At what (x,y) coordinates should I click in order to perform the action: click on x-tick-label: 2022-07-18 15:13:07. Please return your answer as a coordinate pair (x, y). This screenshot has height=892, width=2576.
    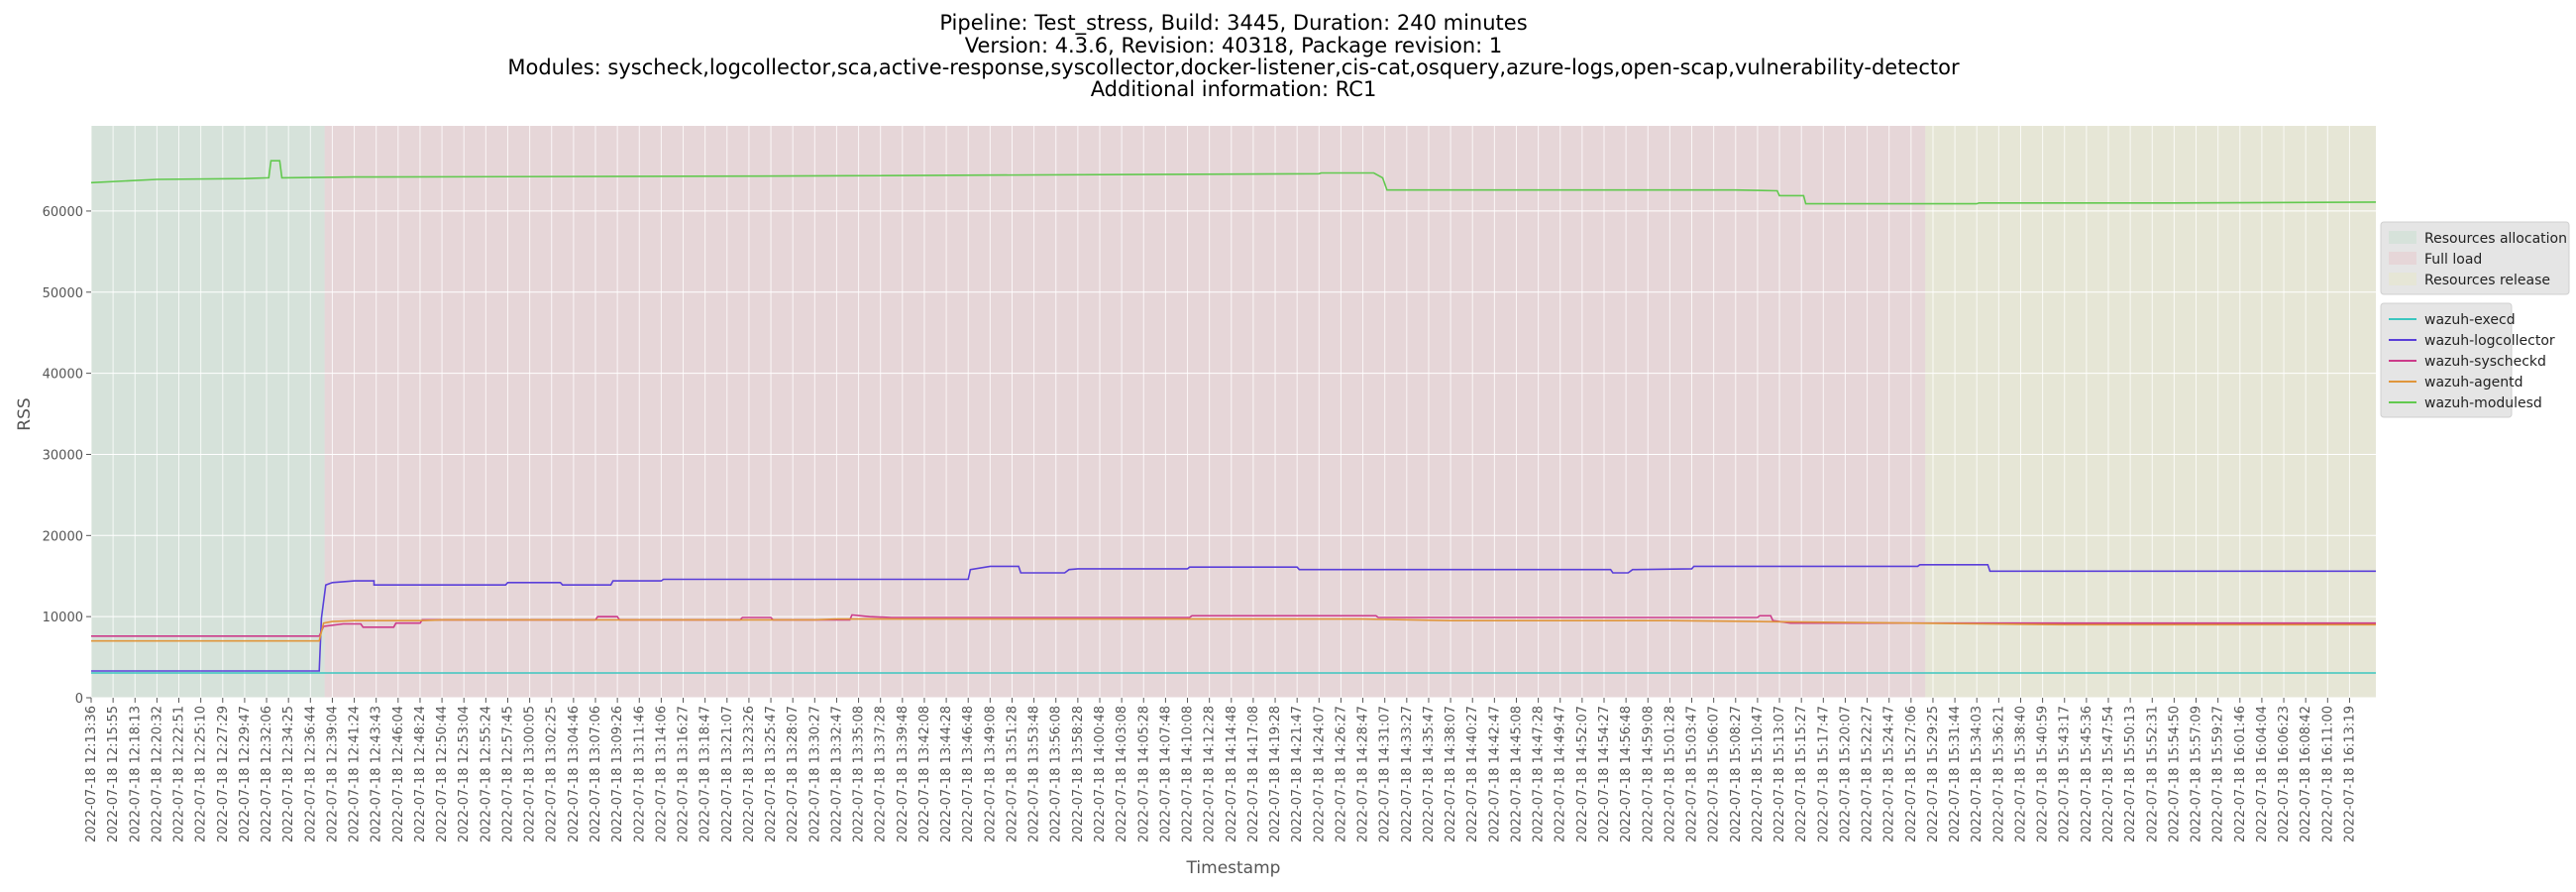
    Looking at the image, I should click on (1779, 774).